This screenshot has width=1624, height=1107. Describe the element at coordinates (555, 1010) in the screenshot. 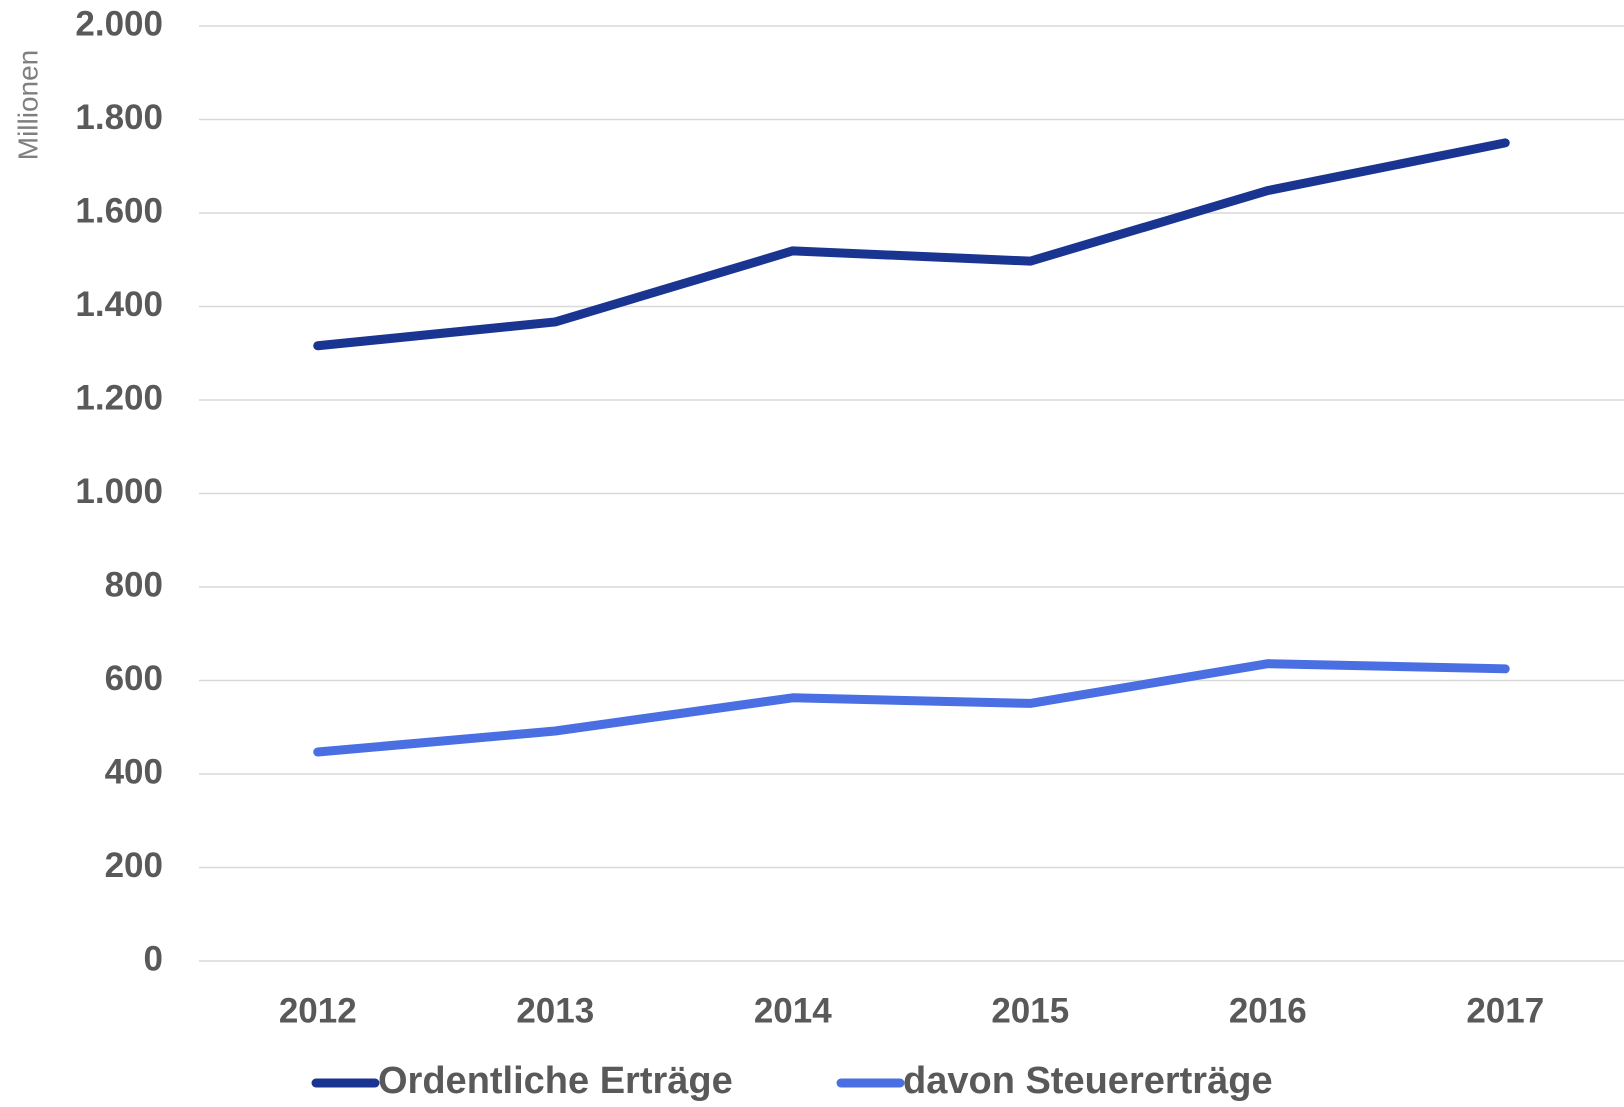

I see `x-tick-label: 2013` at that location.